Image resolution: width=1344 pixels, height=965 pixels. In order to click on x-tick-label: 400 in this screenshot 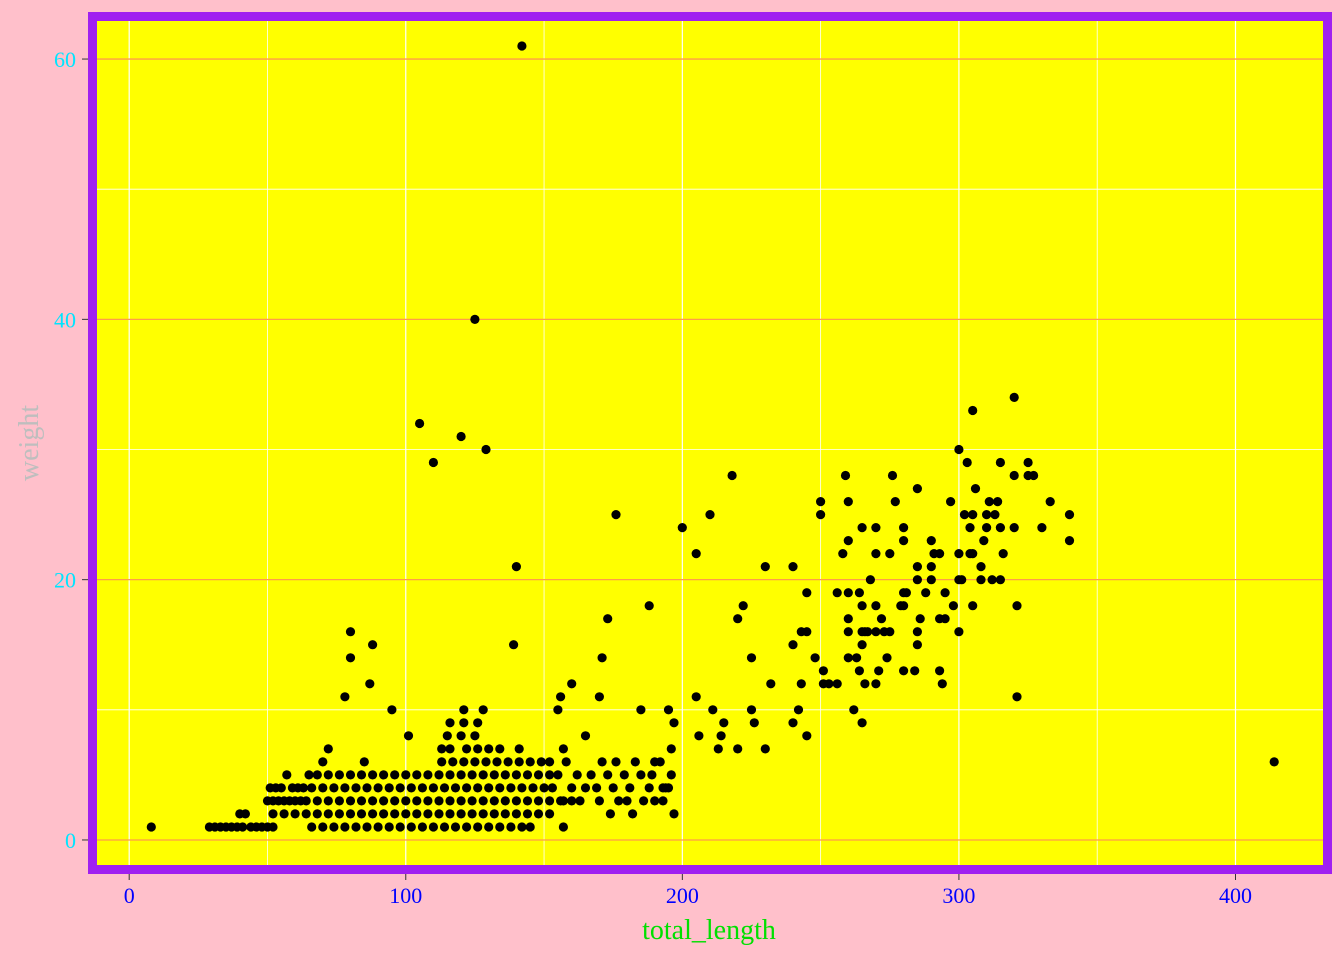, I will do `click(1235, 895)`.